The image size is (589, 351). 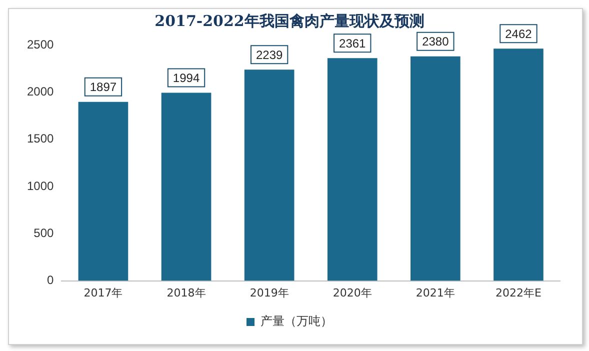 I want to click on x-tick-label: 2020年, so click(x=352, y=293).